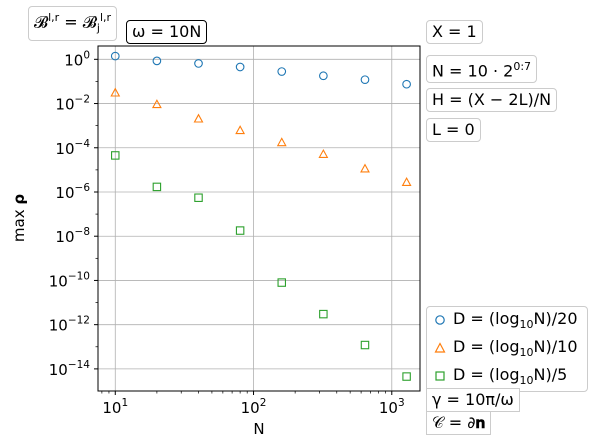  What do you see at coordinates (454, 32) in the screenshot?
I see `annotation-x: X = 1` at bounding box center [454, 32].